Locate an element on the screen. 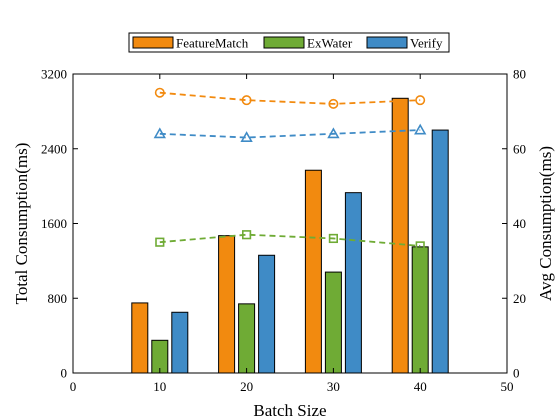 Image resolution: width=560 pixels, height=420 pixels. y-tick-label-1600: 1600 is located at coordinates (54, 223).